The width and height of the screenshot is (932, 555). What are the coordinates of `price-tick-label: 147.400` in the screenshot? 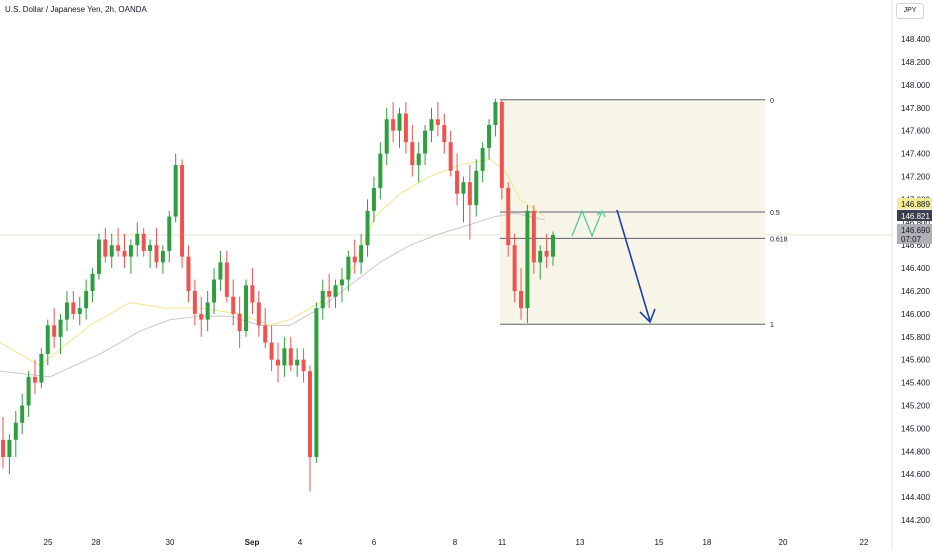 It's located at (915, 154).